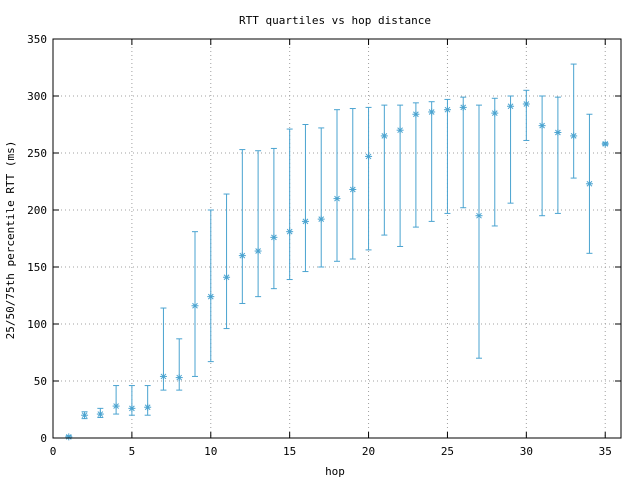  Describe the element at coordinates (526, 451) in the screenshot. I see `x-tick-label: 30` at that location.